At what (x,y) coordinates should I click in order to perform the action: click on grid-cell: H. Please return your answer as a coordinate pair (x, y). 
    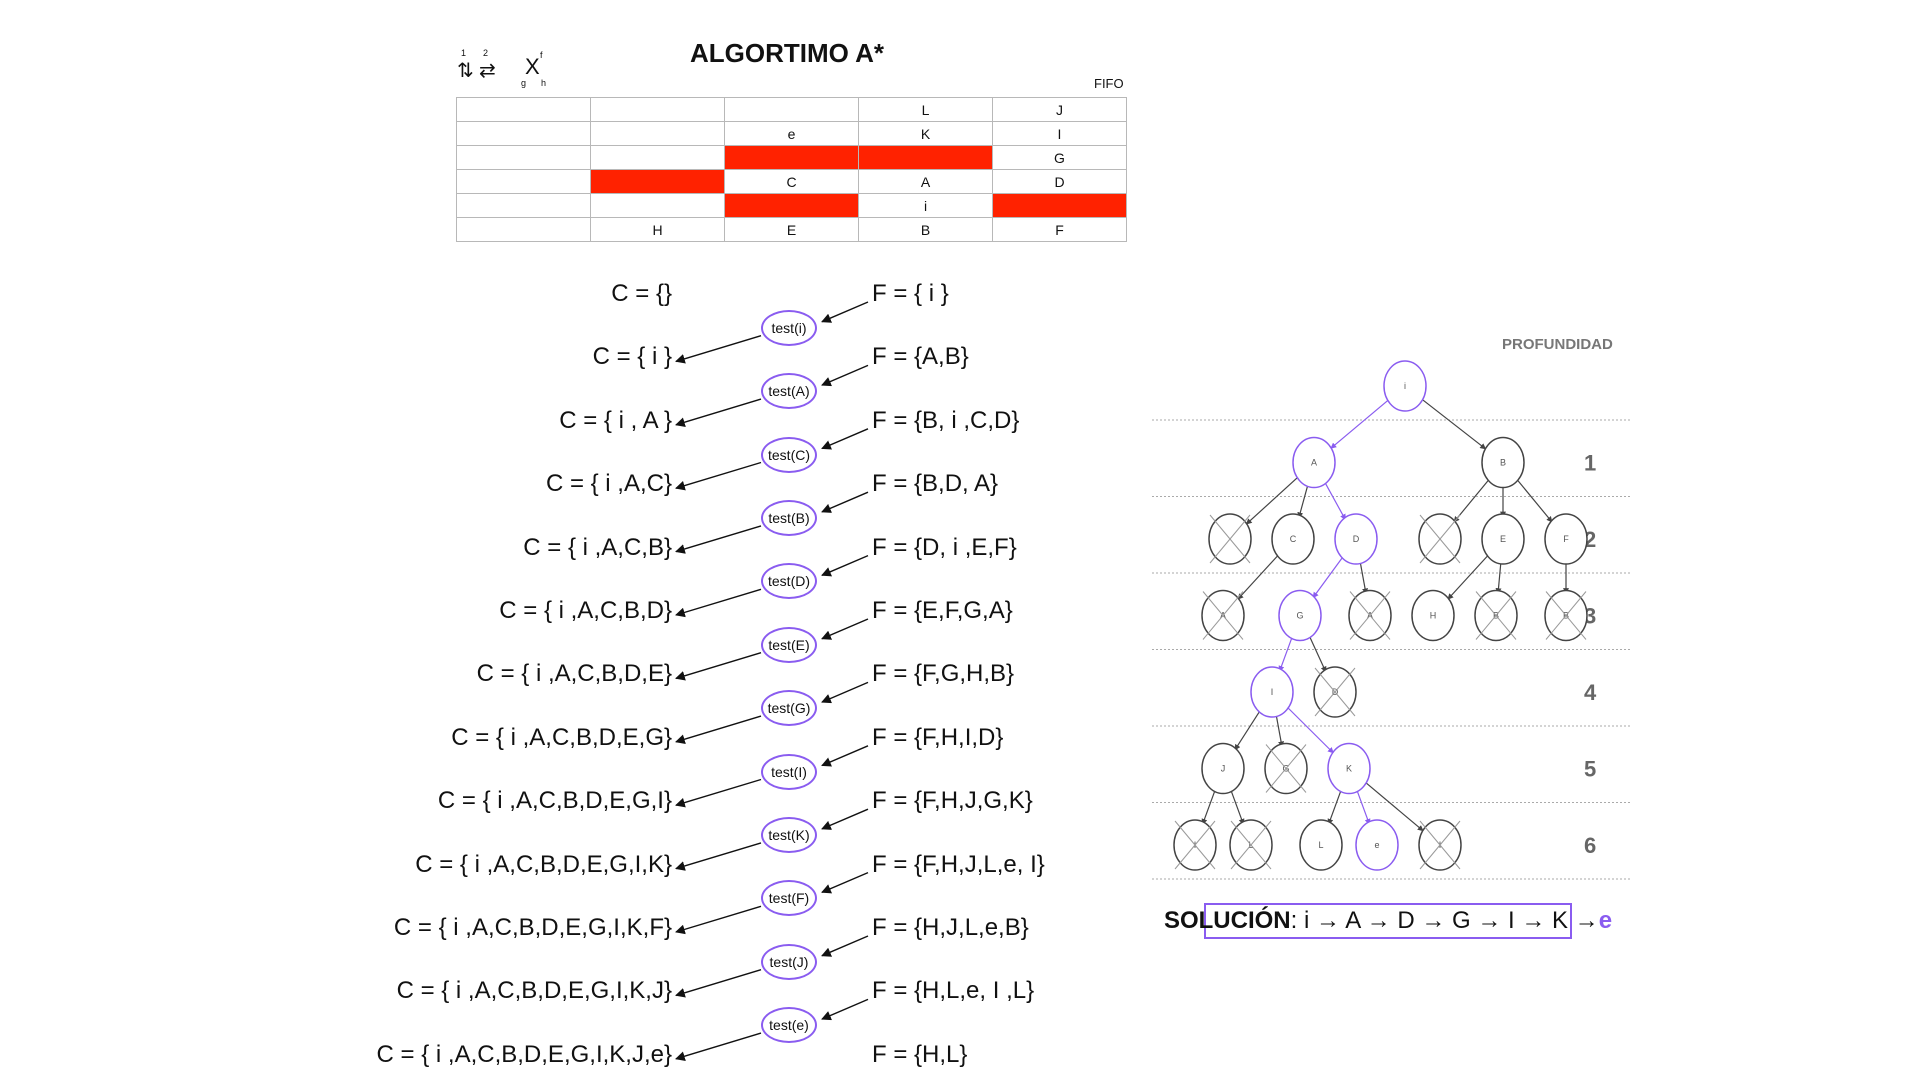
    Looking at the image, I should click on (657, 229).